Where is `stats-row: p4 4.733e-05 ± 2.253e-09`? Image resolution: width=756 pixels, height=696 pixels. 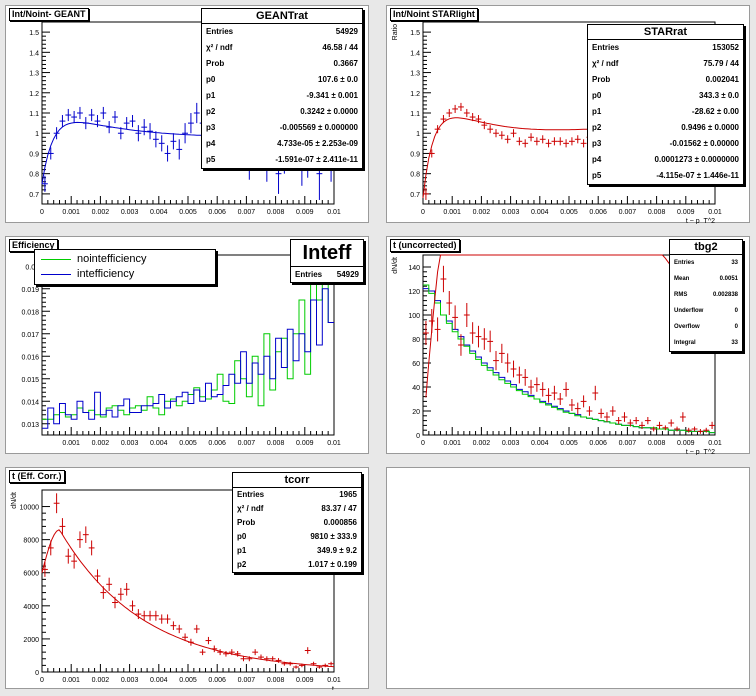
stats-row: p4 4.733e-05 ± 2.253e-09 is located at coordinates (282, 144).